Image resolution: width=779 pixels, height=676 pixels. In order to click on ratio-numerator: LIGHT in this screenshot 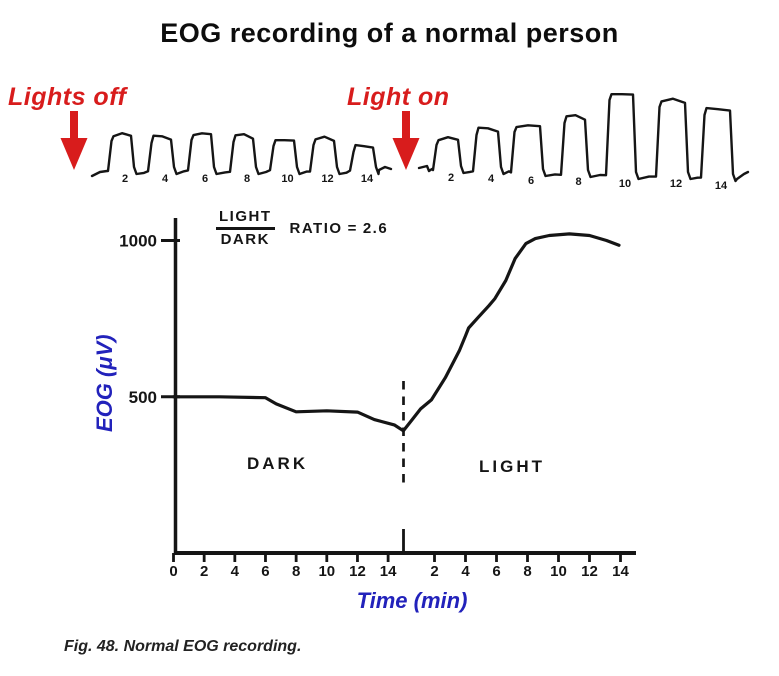, I will do `click(245, 219)`.